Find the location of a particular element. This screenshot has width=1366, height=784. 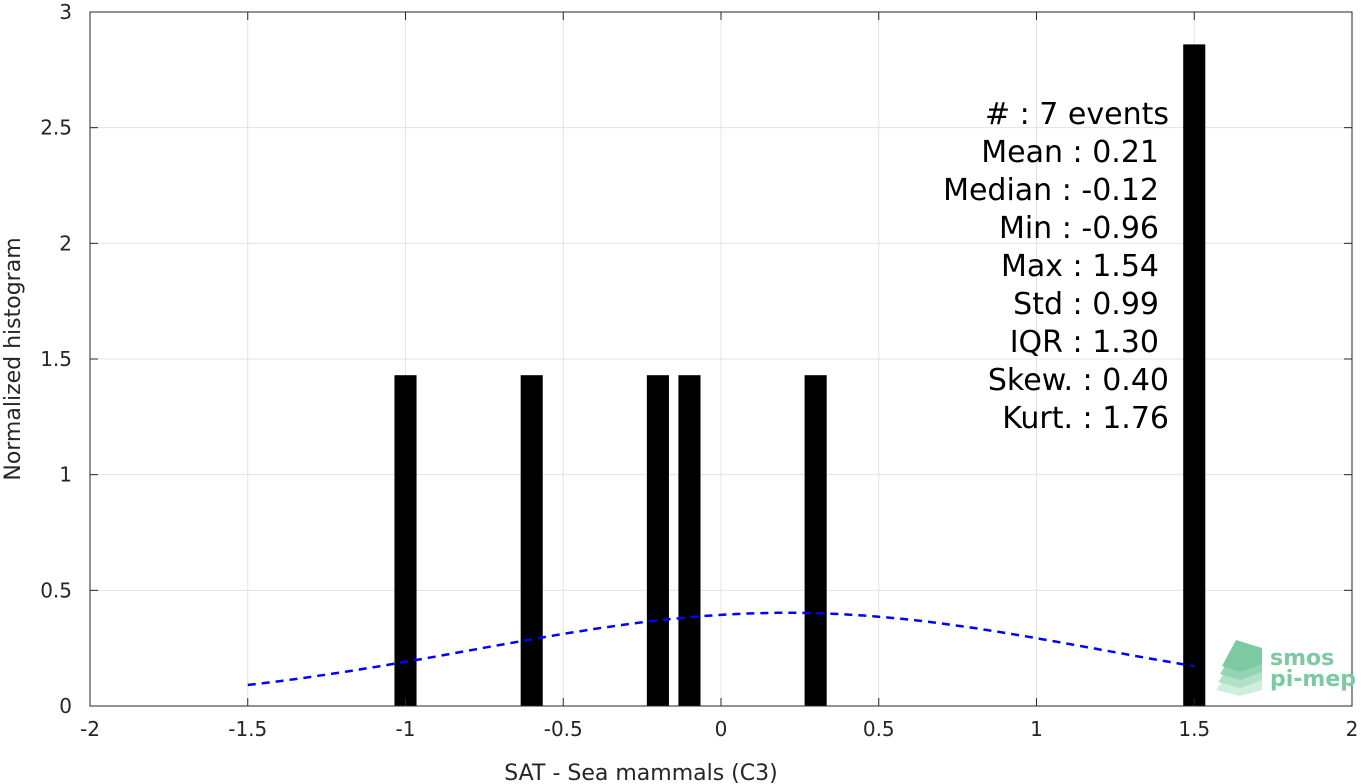

stat-median: Median : -0.12 is located at coordinates (1051, 190).